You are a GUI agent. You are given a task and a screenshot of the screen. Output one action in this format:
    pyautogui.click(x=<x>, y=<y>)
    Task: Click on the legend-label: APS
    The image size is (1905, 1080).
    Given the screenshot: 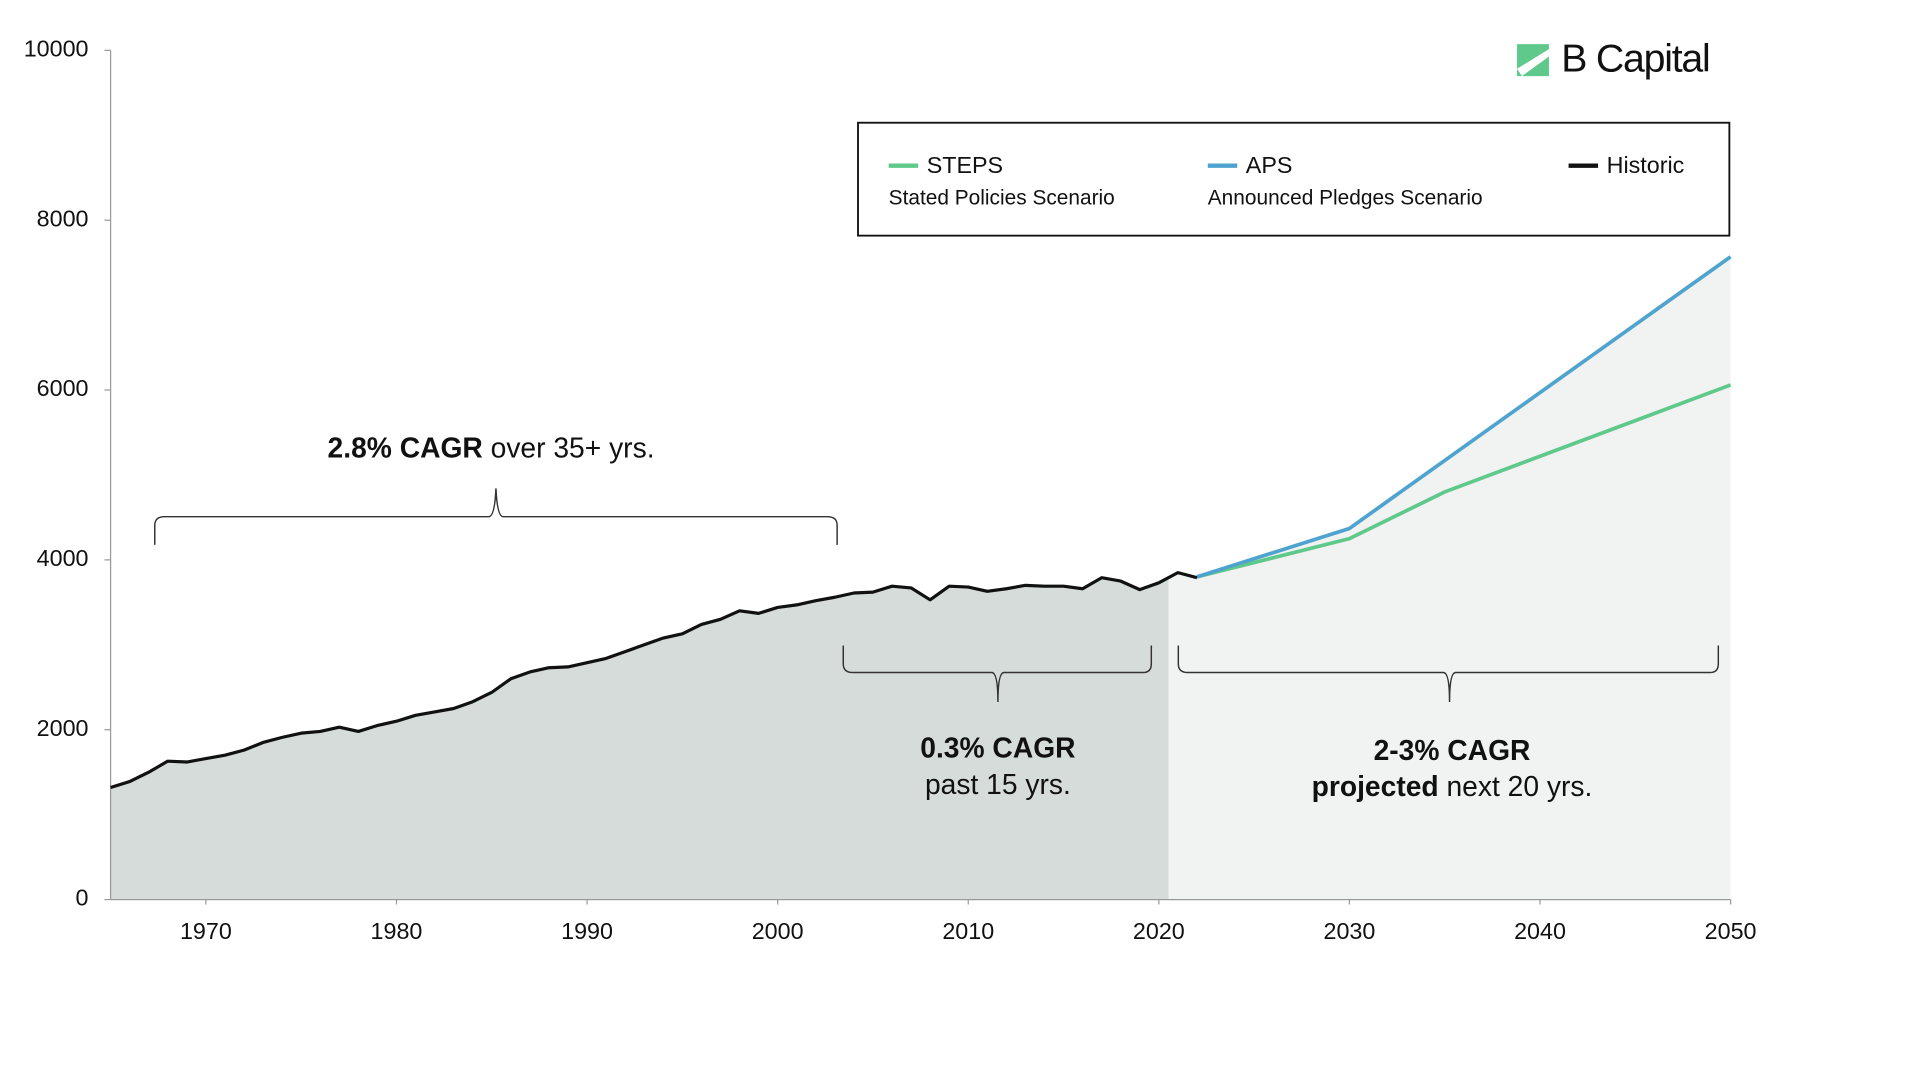 What is the action you would take?
    pyautogui.click(x=1269, y=165)
    